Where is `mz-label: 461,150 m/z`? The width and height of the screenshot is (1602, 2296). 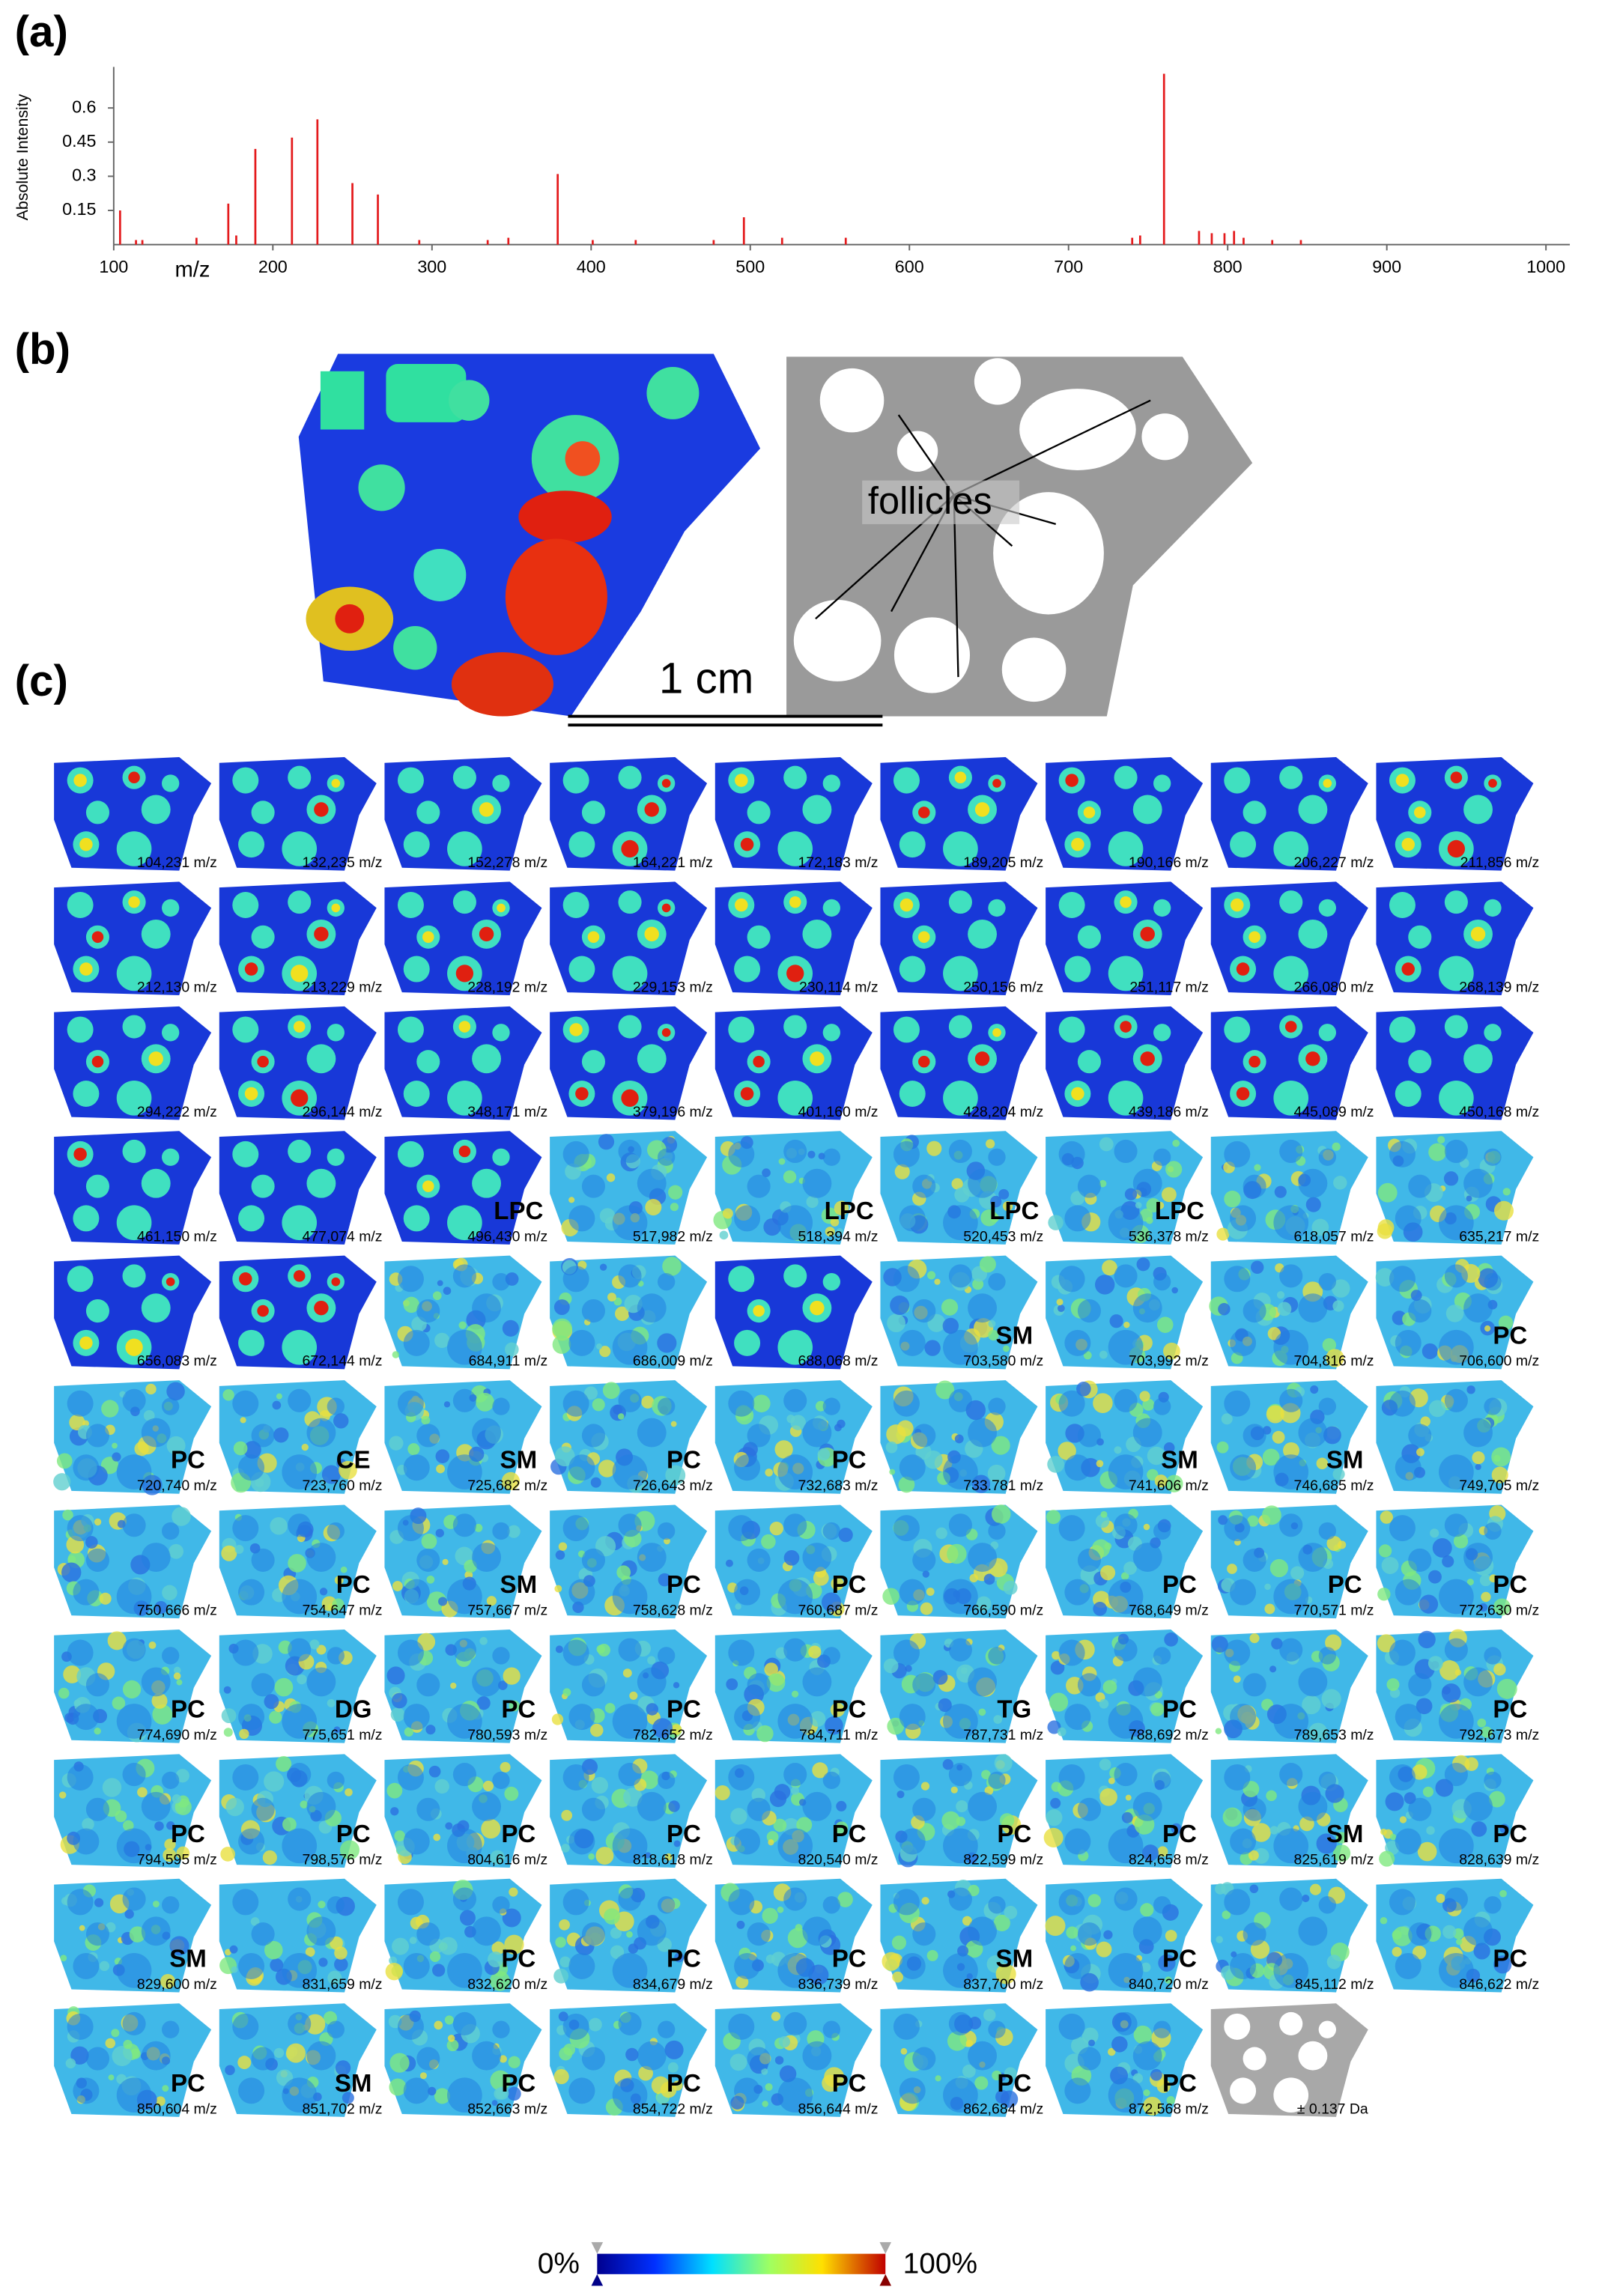
mz-label: 461,150 m/z is located at coordinates (177, 1236).